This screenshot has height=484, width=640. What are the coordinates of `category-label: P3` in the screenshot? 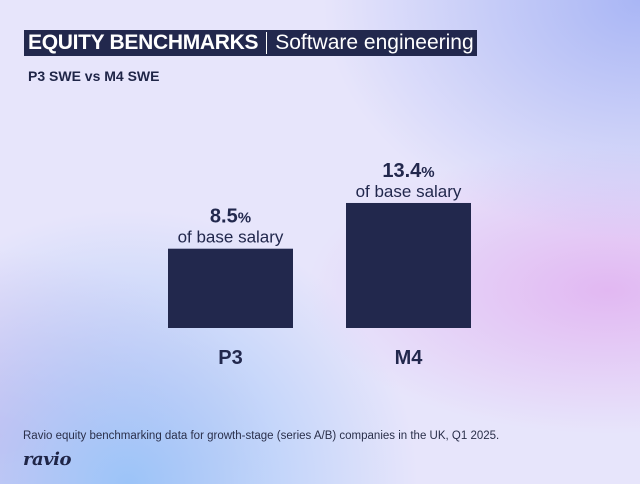 It's located at (230, 358).